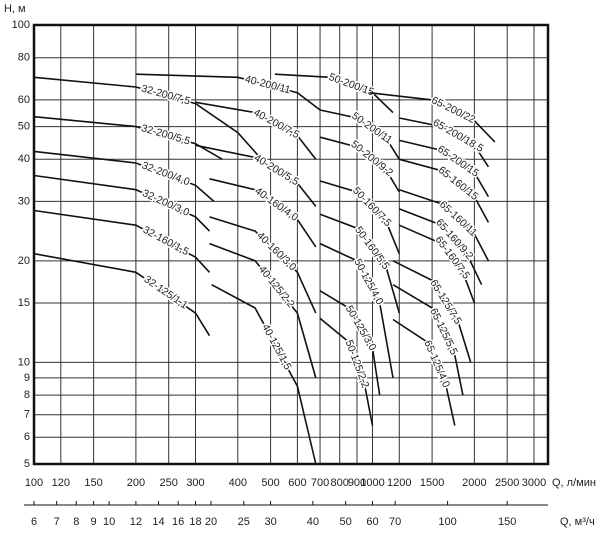 This screenshot has height=534, width=603. What do you see at coordinates (158, 522) in the screenshot?
I see `x2-tick-label: 14` at bounding box center [158, 522].